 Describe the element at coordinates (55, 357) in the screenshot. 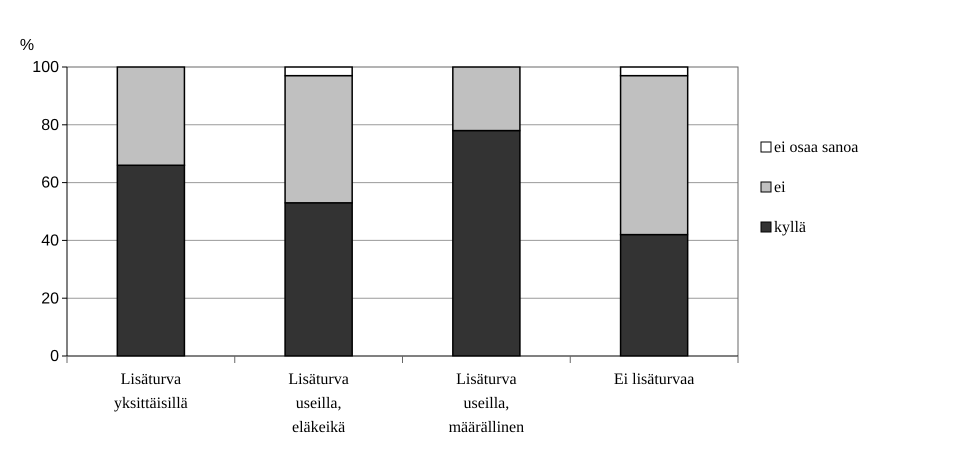

I see `y-tick-label: 0` at that location.